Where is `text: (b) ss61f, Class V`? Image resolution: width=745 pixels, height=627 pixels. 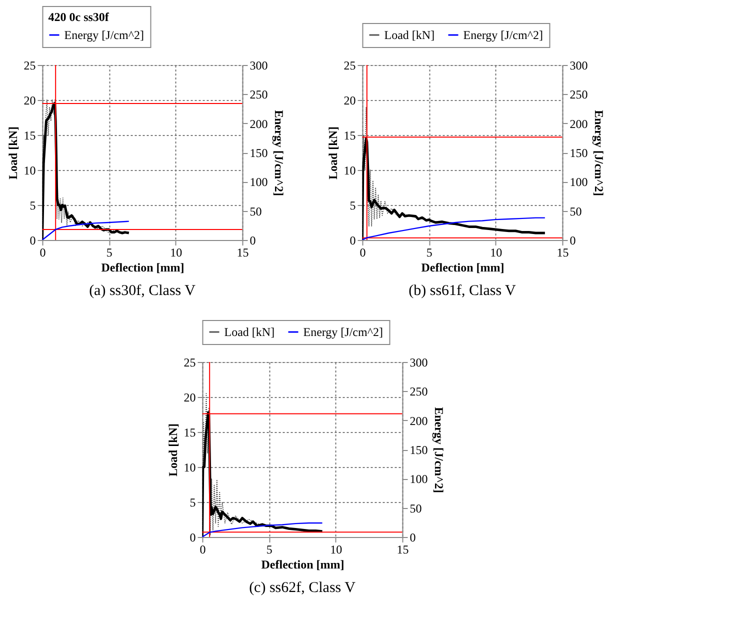 text: (b) ss61f, Class V is located at coordinates (462, 291).